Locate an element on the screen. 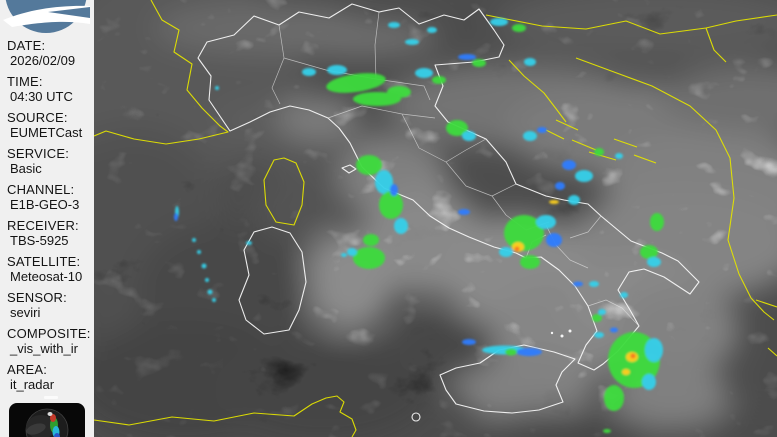  field-label: SATELLITE: is located at coordinates (44, 261).